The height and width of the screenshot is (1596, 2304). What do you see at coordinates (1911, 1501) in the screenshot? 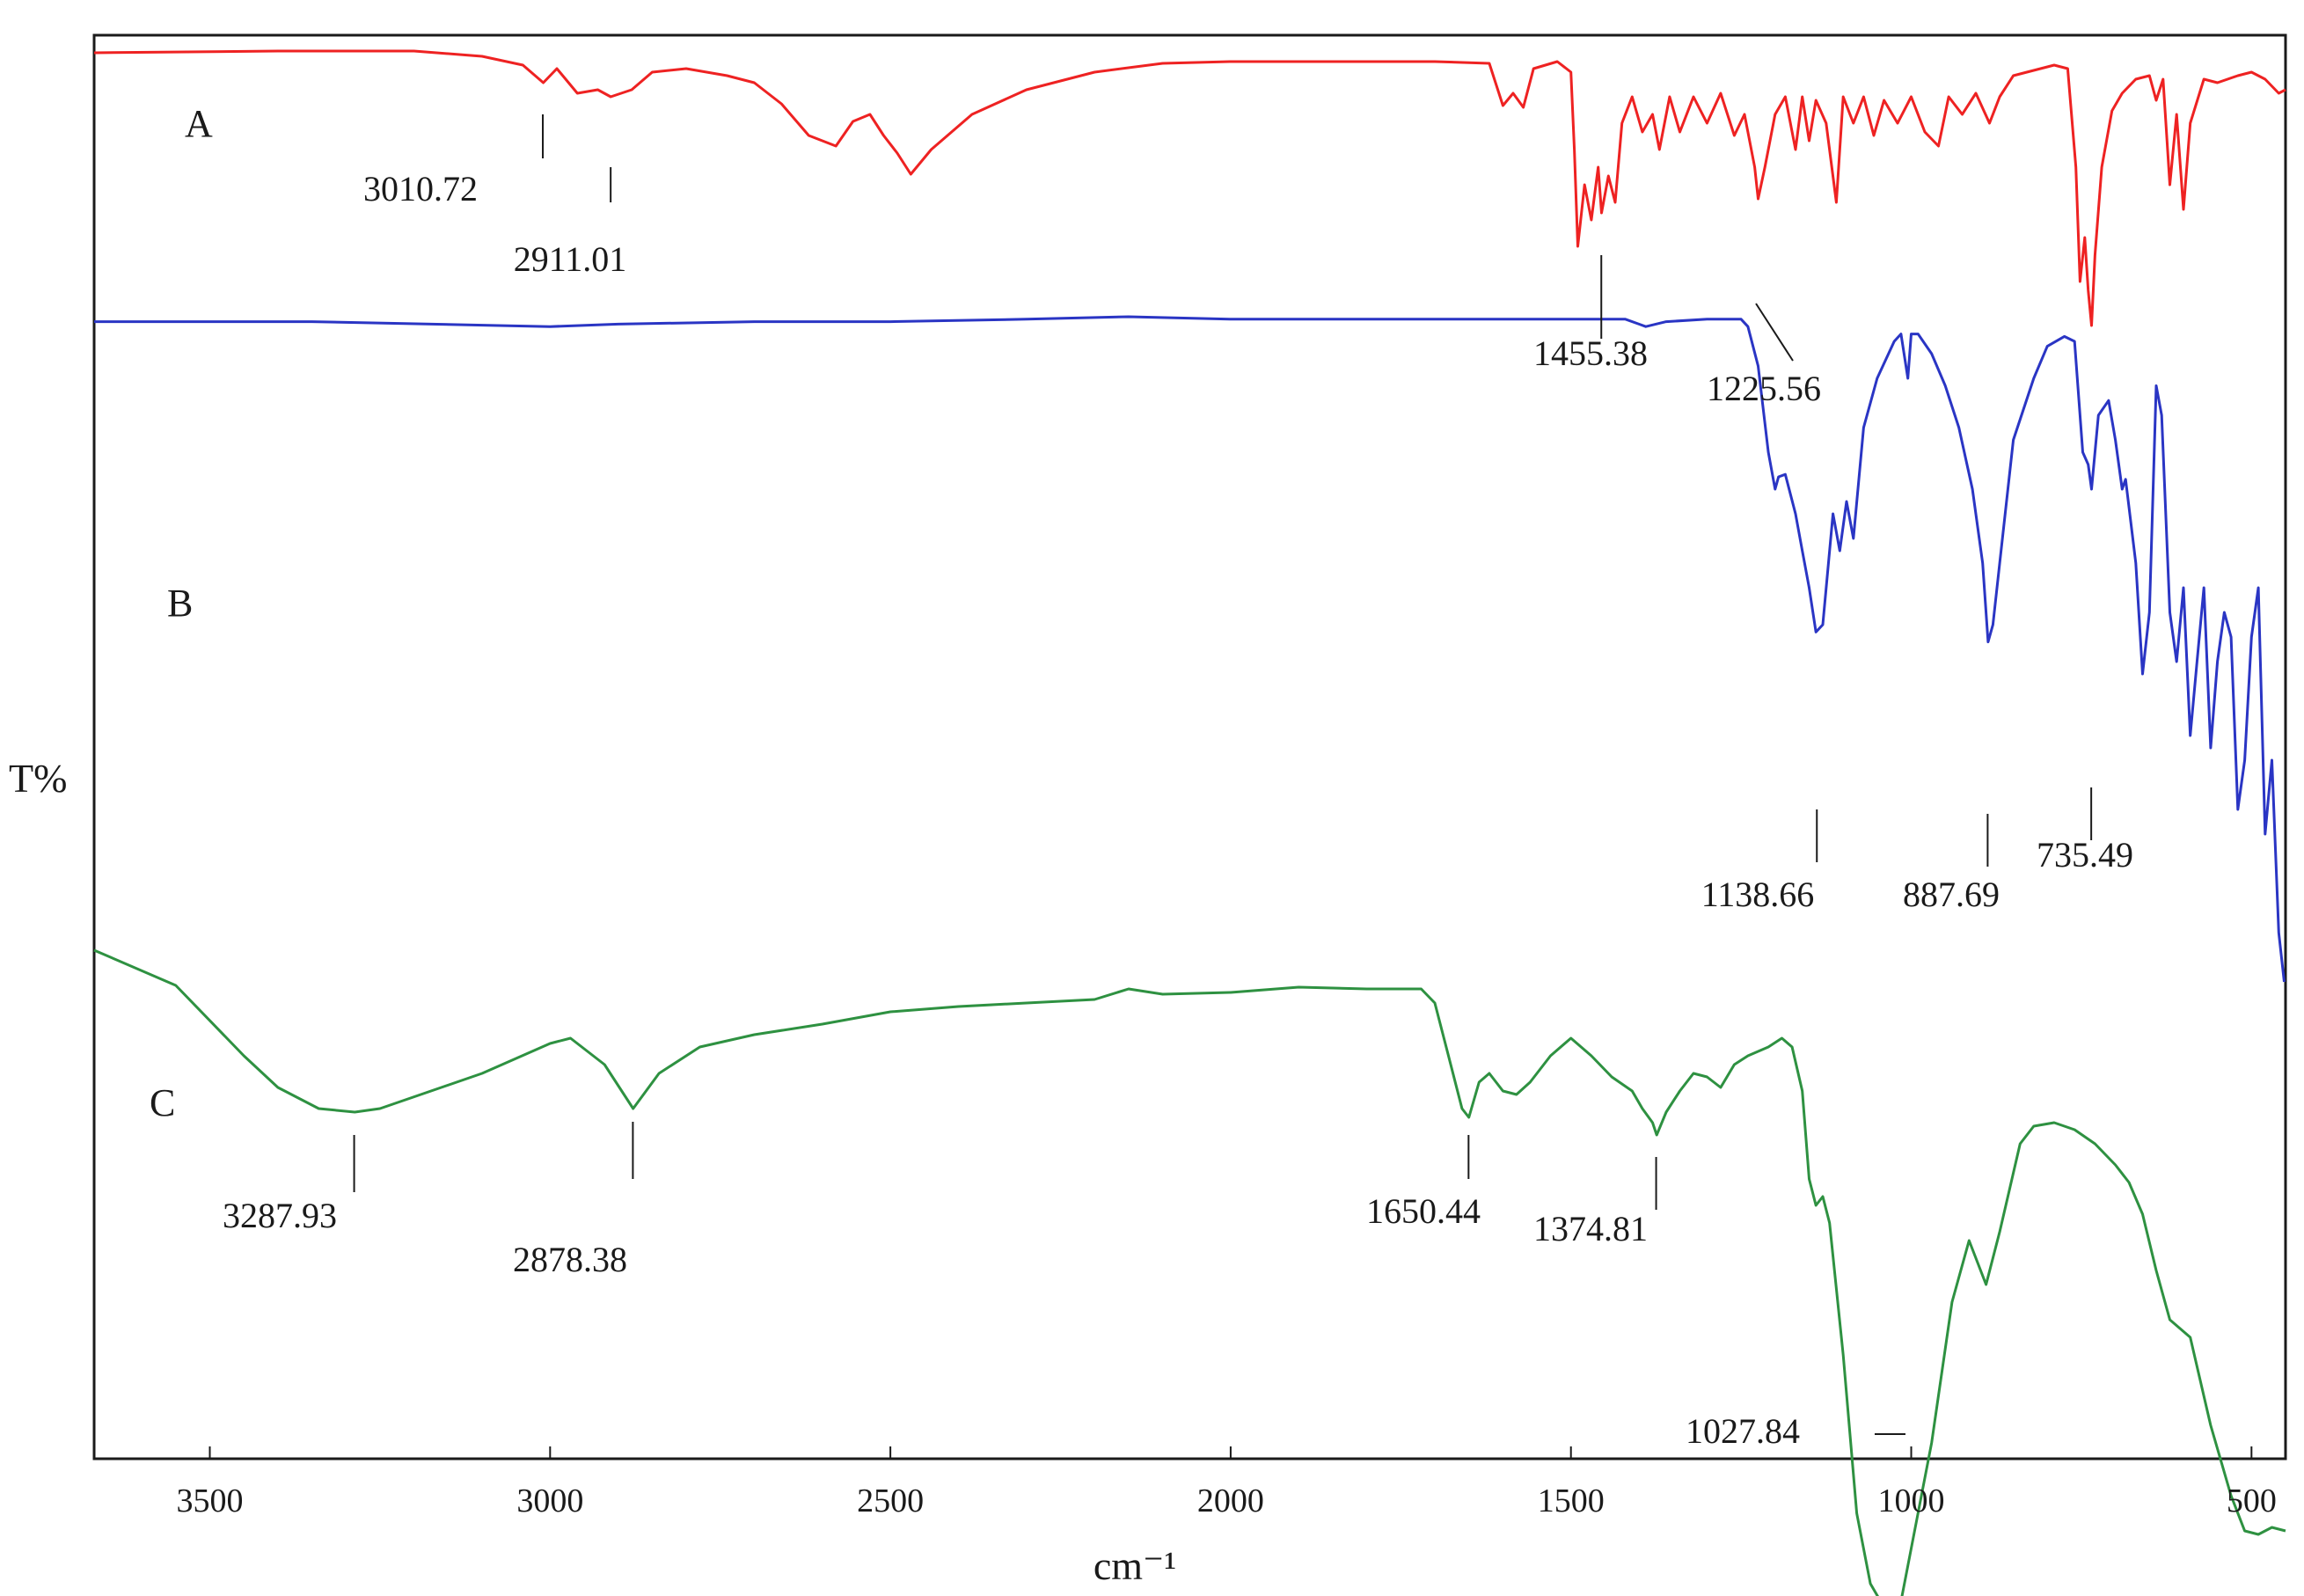
I see `x-tick-label: 1000` at bounding box center [1911, 1501].